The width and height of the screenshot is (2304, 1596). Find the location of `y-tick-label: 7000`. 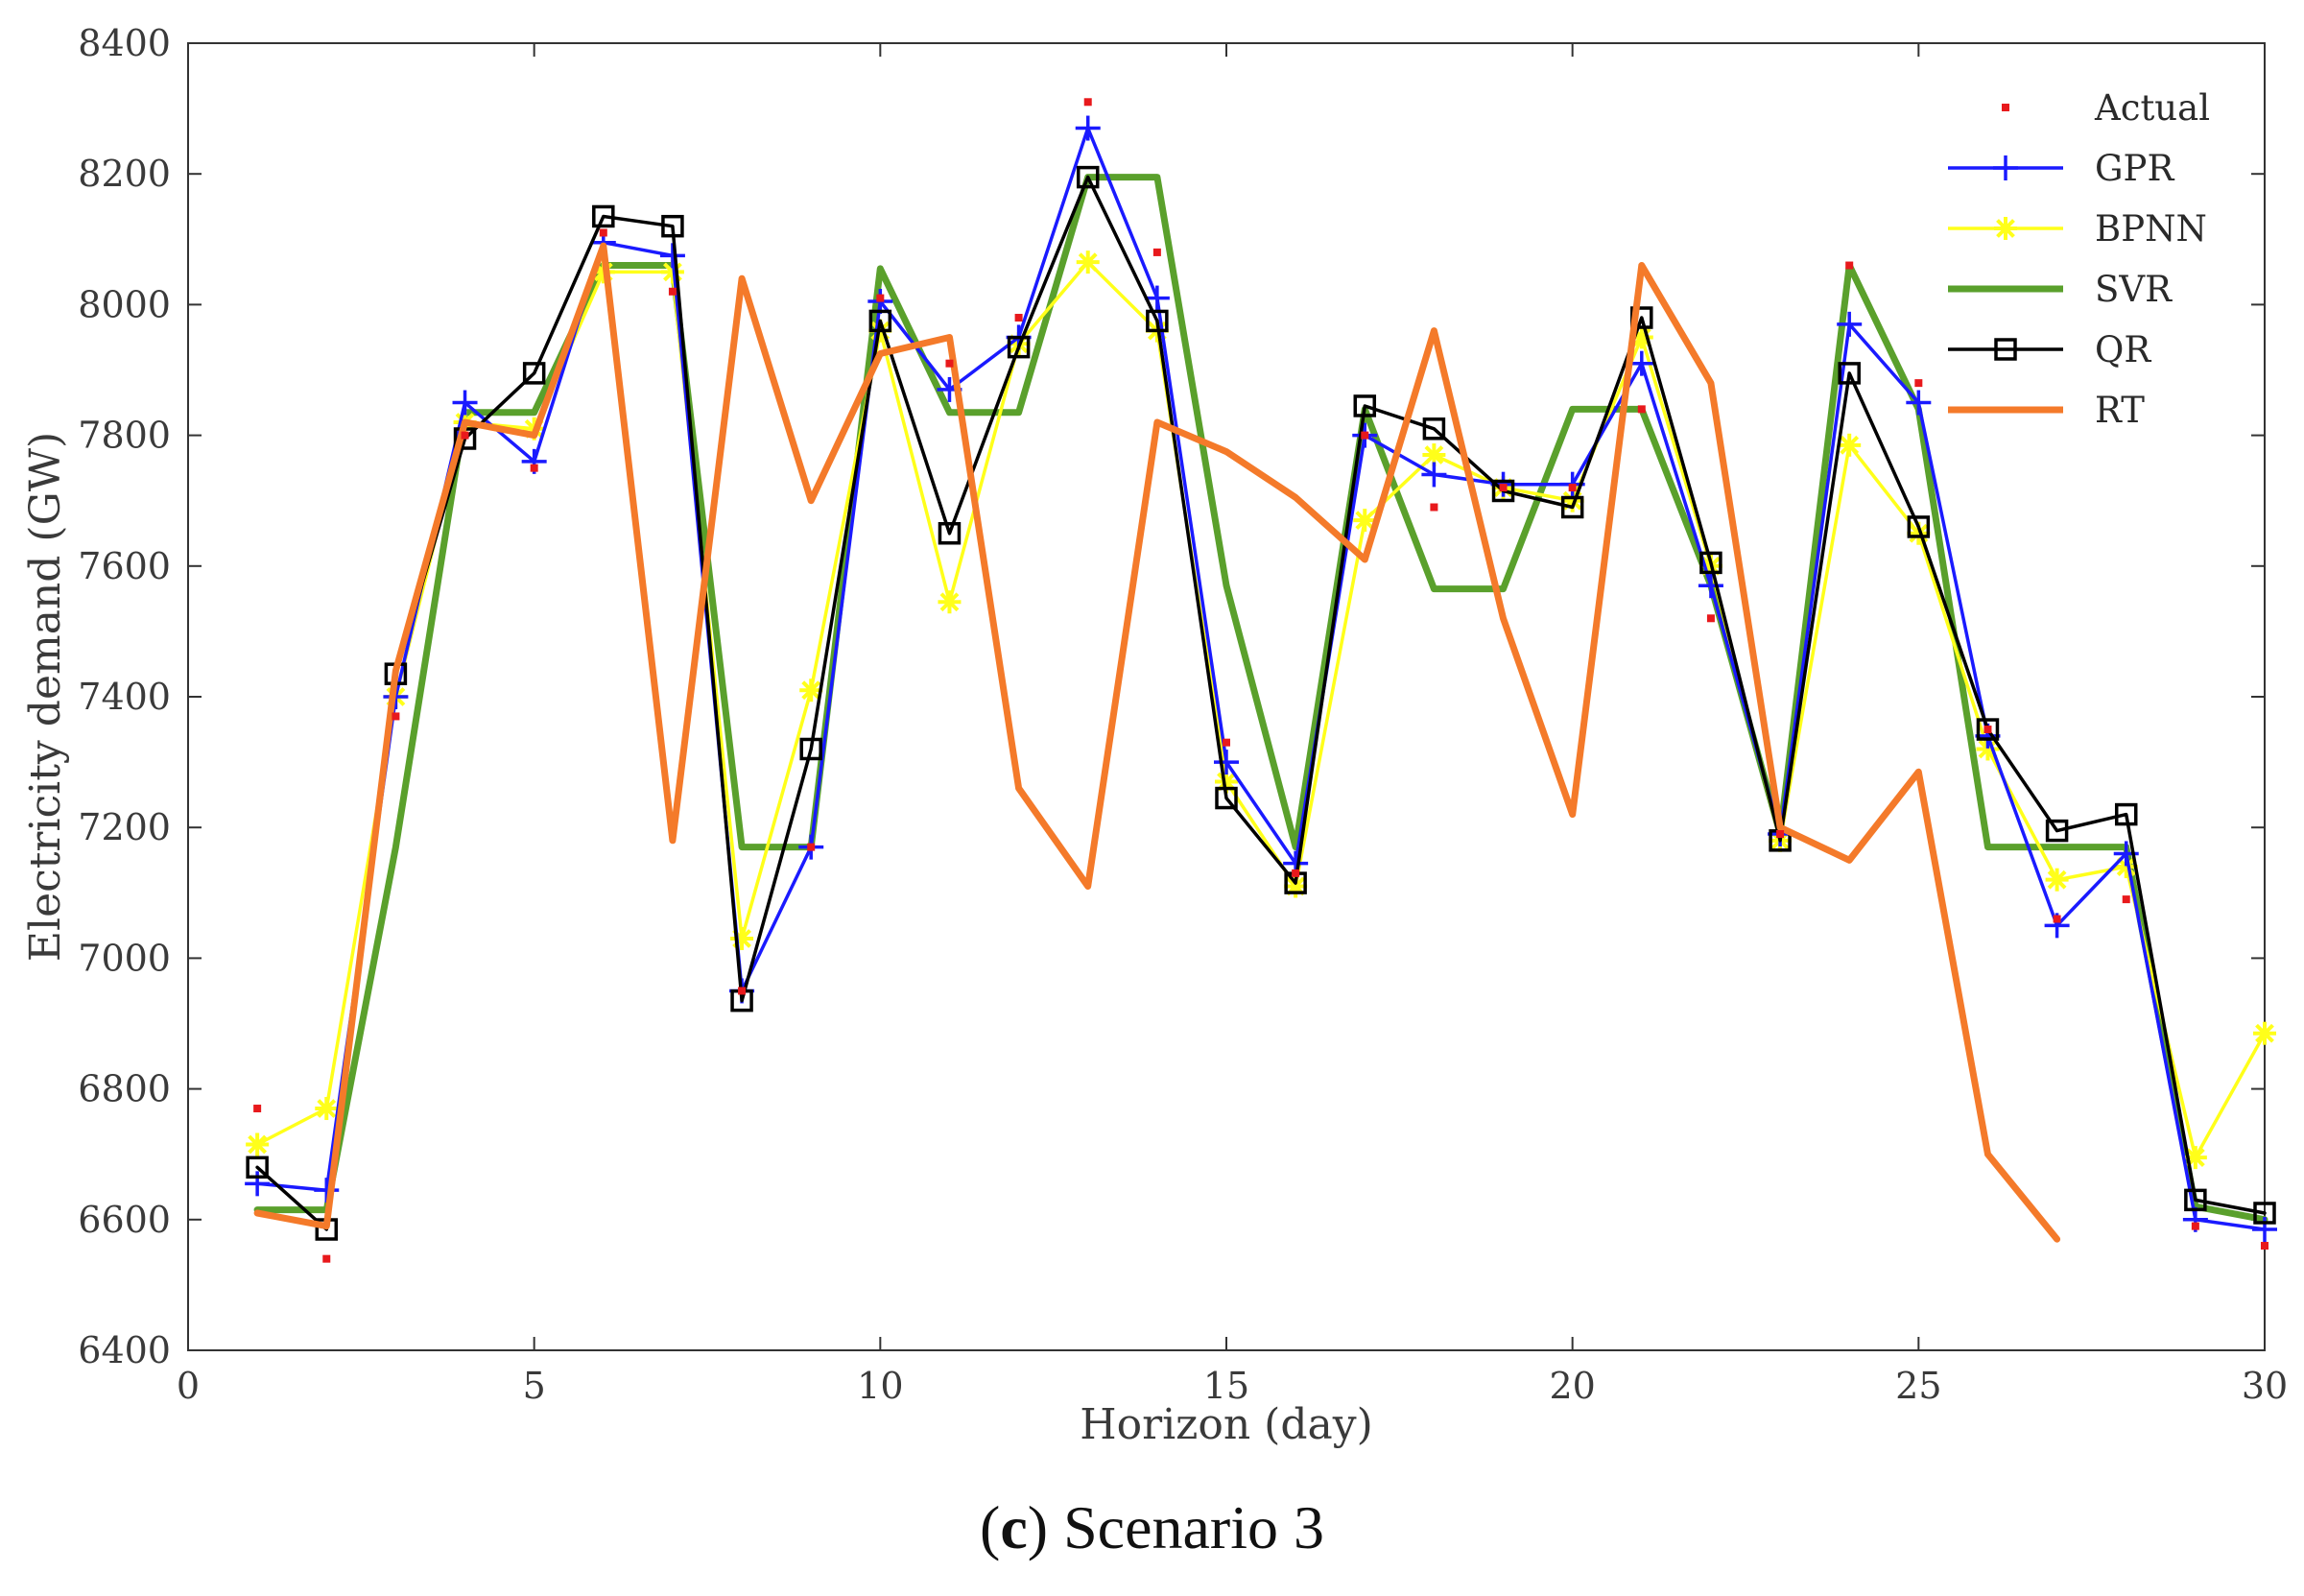

y-tick-label: 7000 is located at coordinates (124, 958).